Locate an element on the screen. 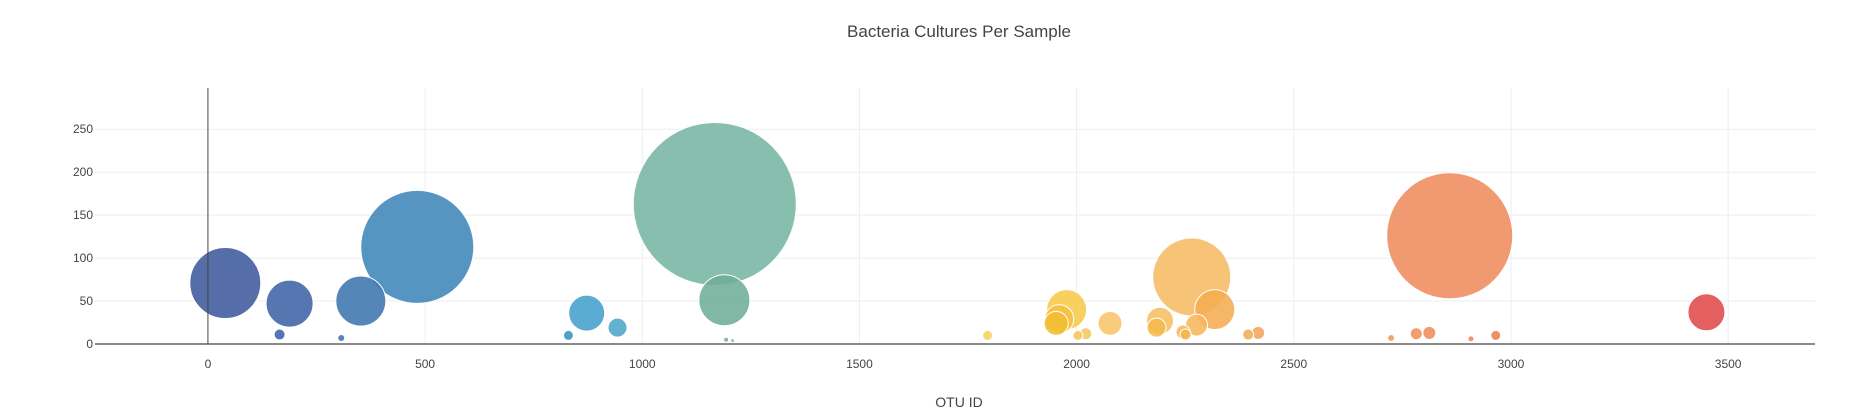 The width and height of the screenshot is (1863, 414). x-axis-title: OTU ID is located at coordinates (958, 402).